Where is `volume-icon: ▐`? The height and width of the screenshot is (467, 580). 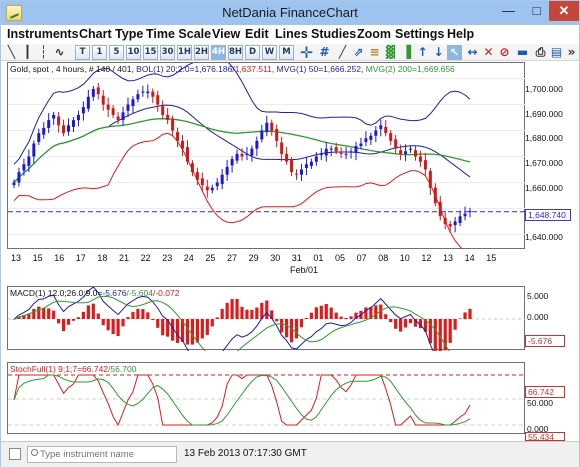
volume-icon: ▐ is located at coordinates (406, 52).